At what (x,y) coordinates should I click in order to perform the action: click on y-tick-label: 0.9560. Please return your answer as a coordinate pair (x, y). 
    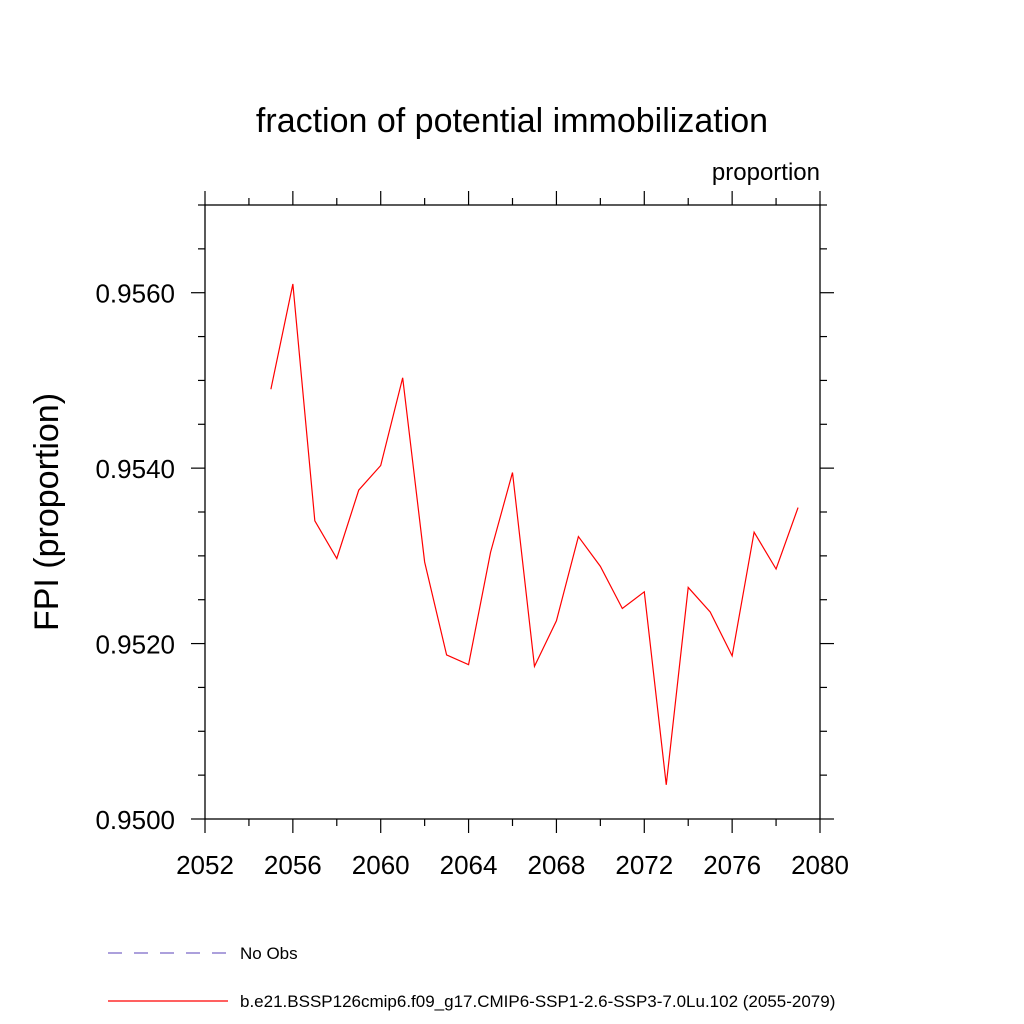
    Looking at the image, I should click on (135, 294).